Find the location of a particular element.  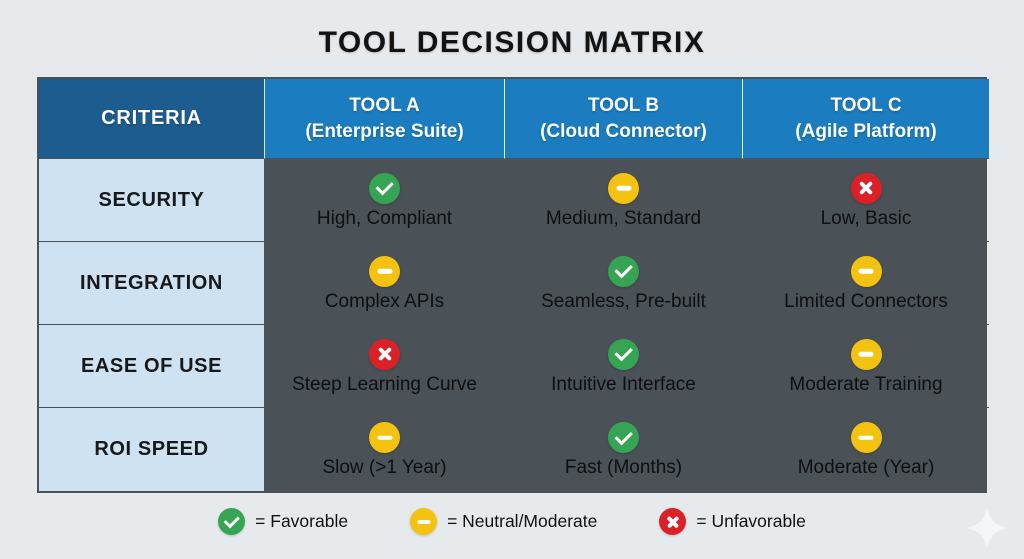

header-tool-c: TOOL C (Agile Platform) is located at coordinates (866, 119).